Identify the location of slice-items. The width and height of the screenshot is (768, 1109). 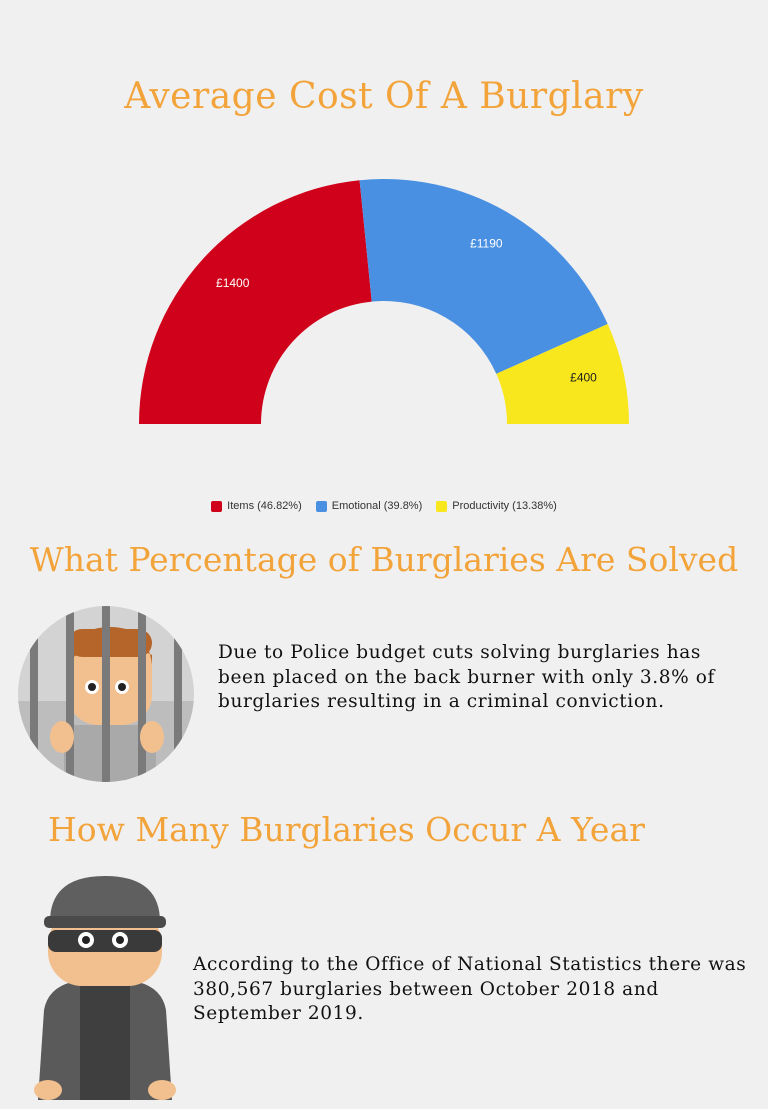
(255, 302).